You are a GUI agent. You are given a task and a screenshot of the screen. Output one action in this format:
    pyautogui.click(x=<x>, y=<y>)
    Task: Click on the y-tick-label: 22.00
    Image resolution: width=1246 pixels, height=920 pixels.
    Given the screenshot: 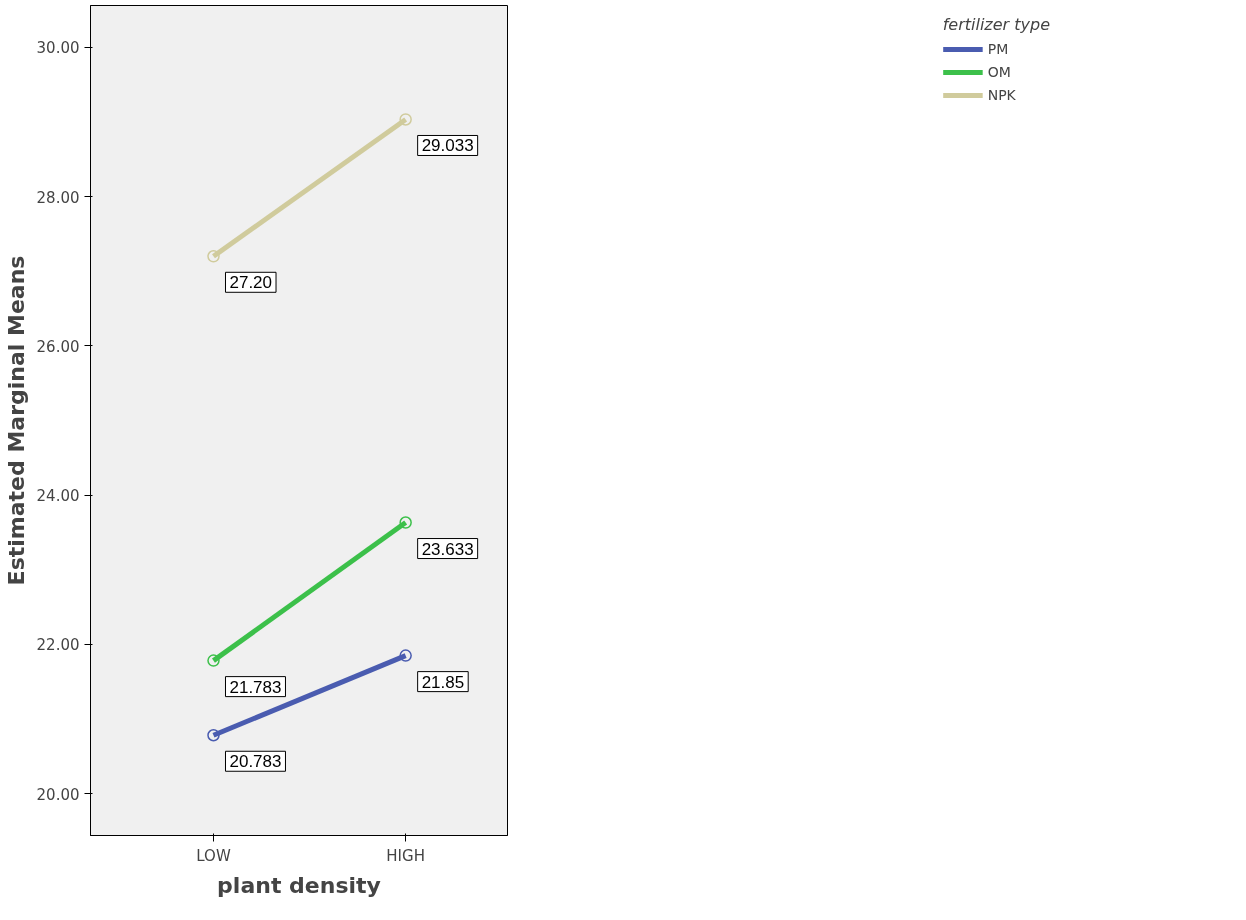 What is the action you would take?
    pyautogui.click(x=58, y=645)
    